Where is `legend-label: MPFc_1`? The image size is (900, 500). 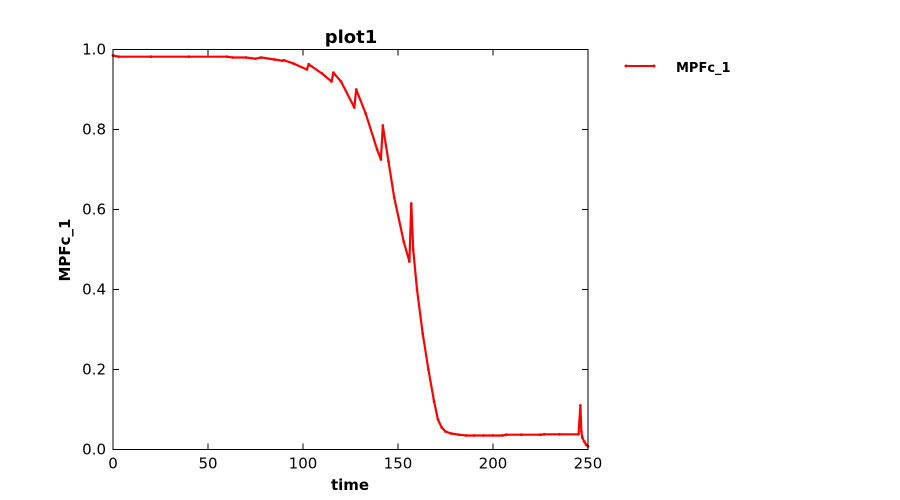
legend-label: MPFc_1 is located at coordinates (703, 68).